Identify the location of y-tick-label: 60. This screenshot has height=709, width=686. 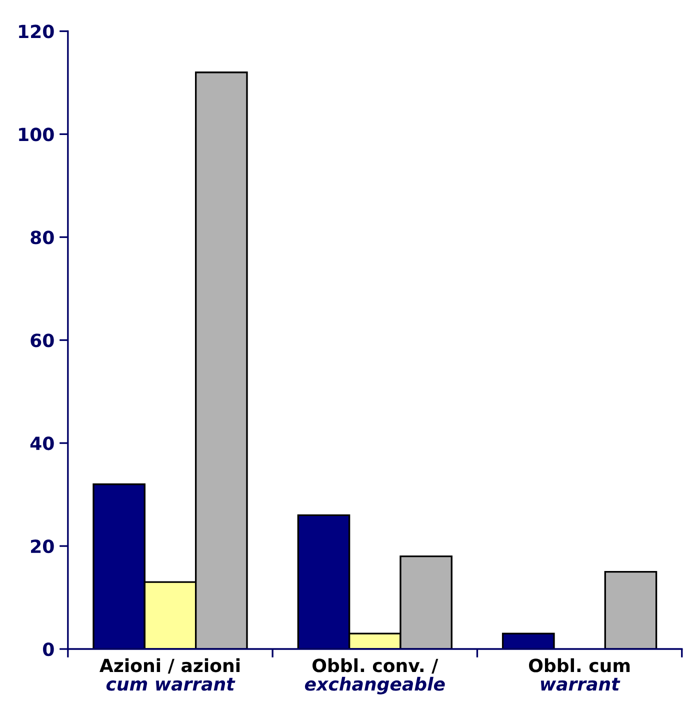
(42, 341).